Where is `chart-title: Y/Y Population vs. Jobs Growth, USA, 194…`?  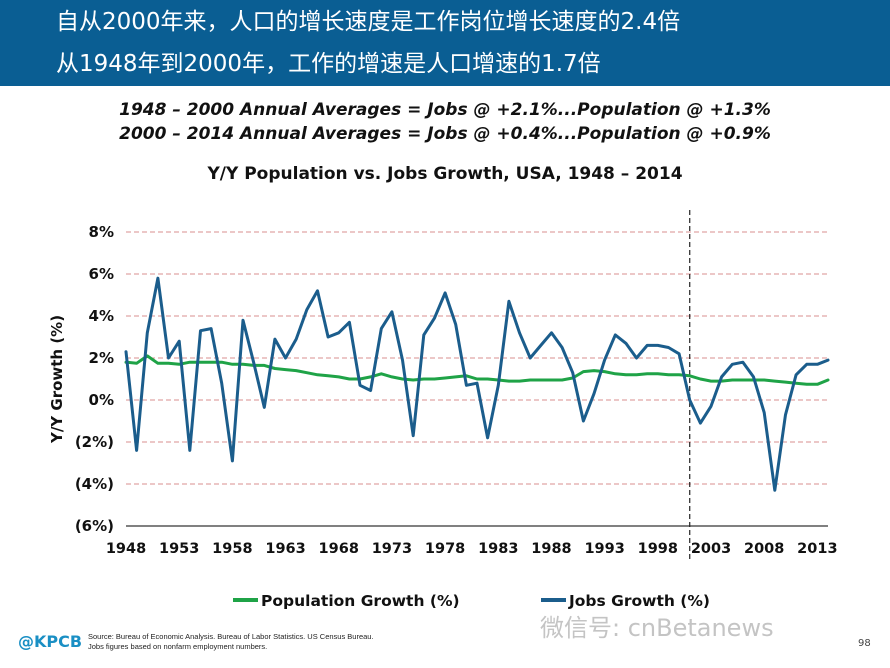 chart-title: Y/Y Population vs. Jobs Growth, USA, 194… is located at coordinates (445, 174).